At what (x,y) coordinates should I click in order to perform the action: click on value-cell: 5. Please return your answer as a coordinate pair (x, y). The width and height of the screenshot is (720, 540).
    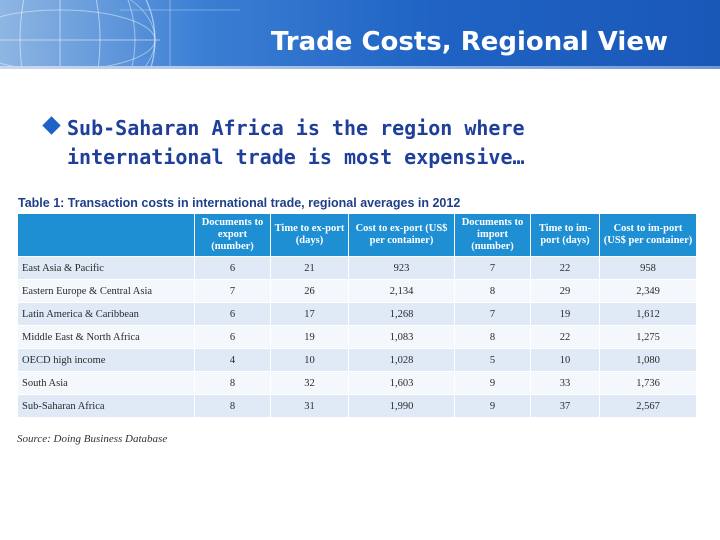
    Looking at the image, I should click on (492, 360).